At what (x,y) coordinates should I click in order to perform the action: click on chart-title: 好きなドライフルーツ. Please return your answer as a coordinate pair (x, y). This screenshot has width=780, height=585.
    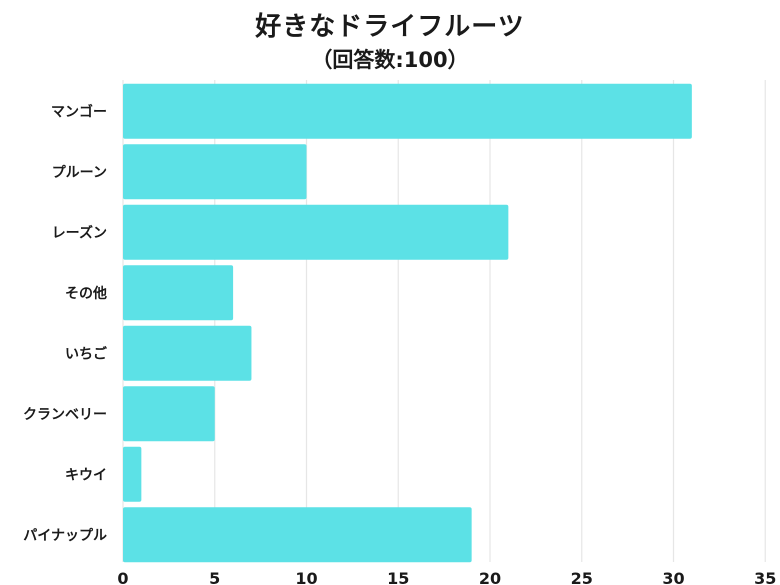
    Looking at the image, I should click on (390, 27).